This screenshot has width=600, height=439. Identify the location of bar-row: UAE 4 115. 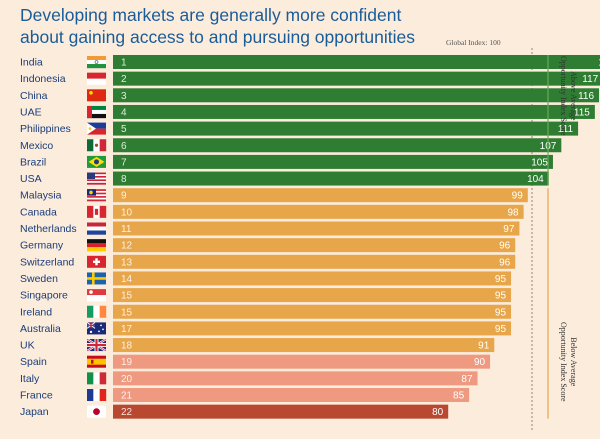
(307, 111).